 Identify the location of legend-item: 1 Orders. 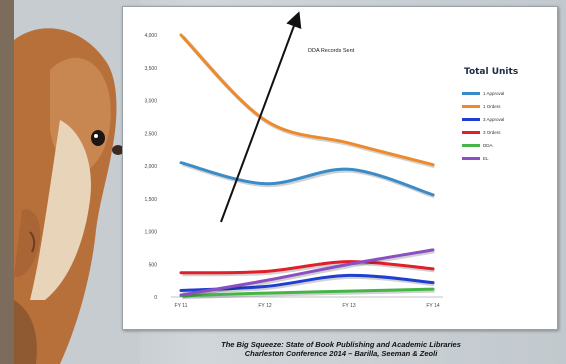
(507, 106).